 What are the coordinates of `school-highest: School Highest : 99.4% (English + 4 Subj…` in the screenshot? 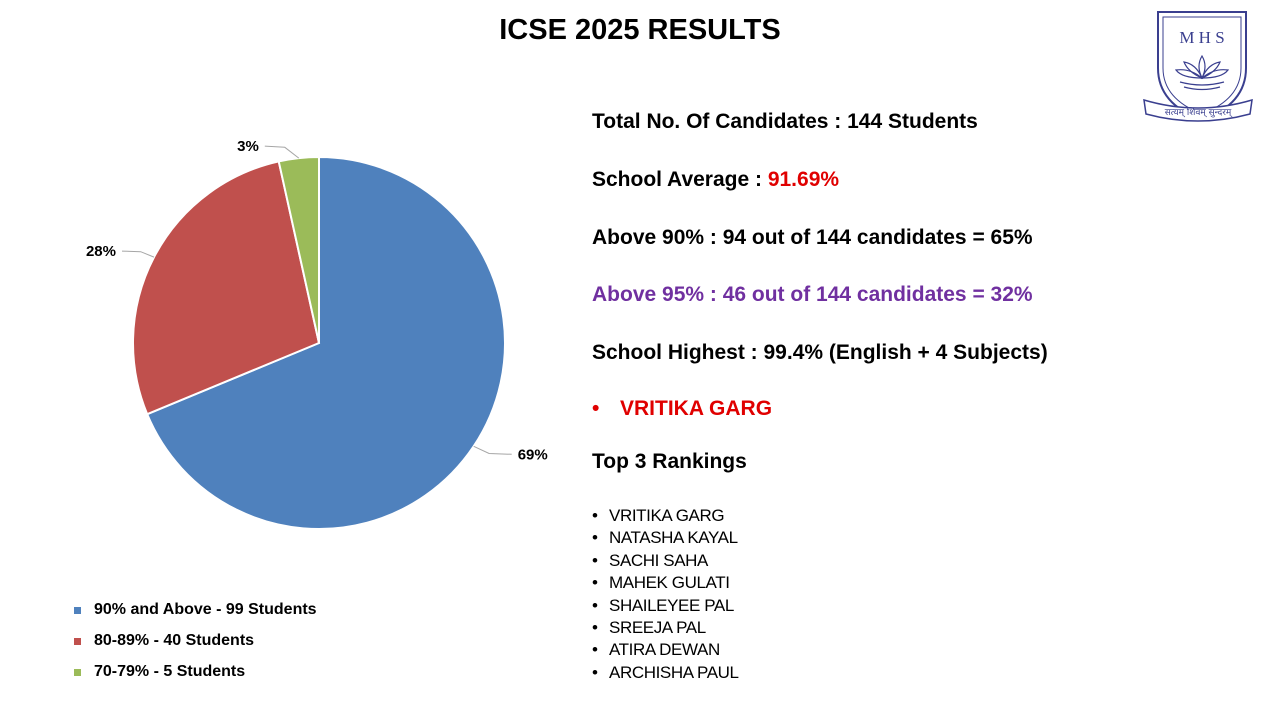 It's located at (820, 352).